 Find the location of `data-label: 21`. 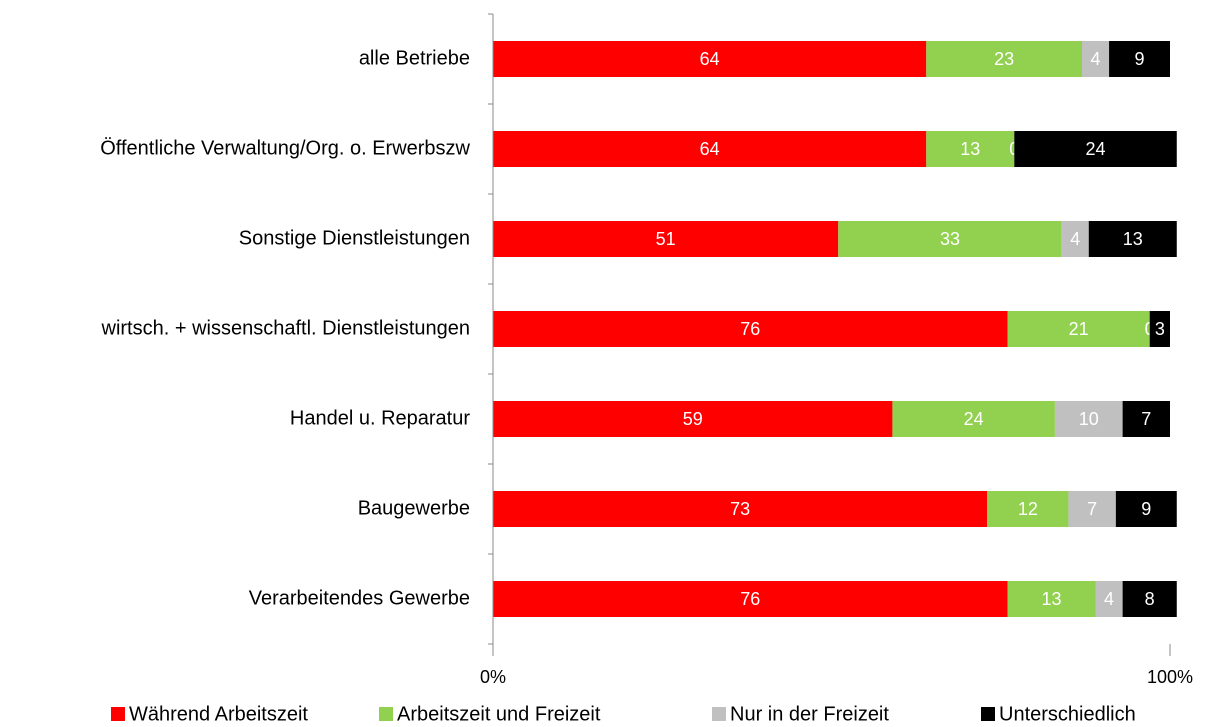

data-label: 21 is located at coordinates (1079, 329).